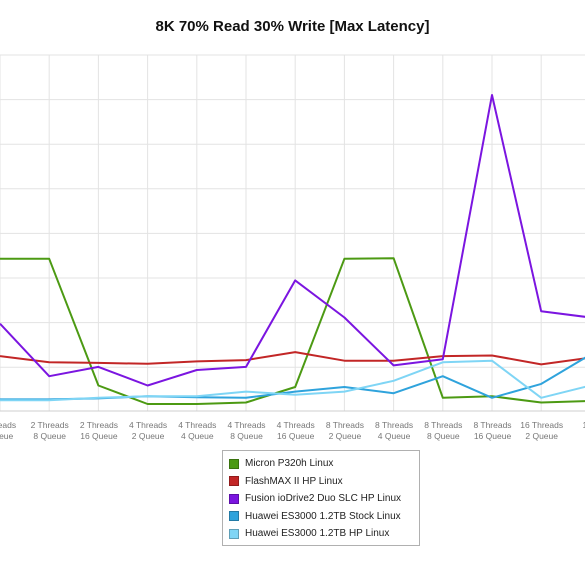 Image resolution: width=585 pixels, height=571 pixels. I want to click on legend-label: Huawei ES3000 1.2TB Stock Linux, so click(323, 516).